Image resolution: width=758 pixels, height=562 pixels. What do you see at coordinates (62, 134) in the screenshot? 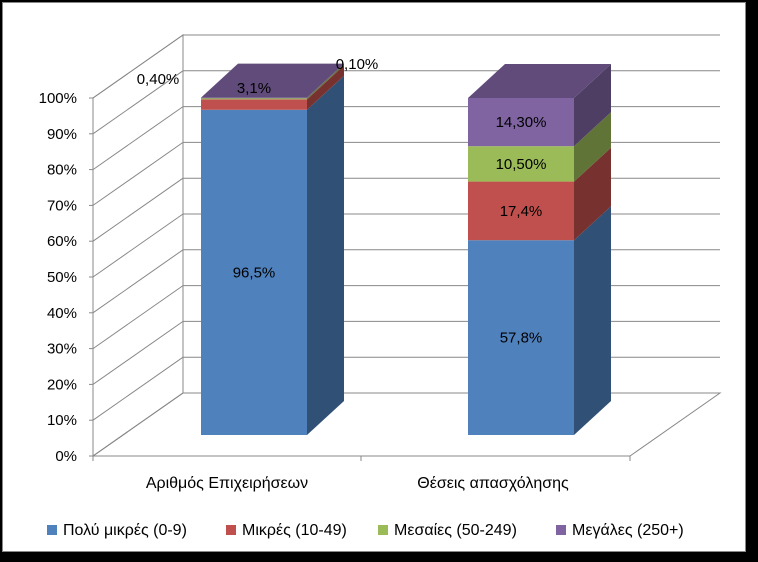
I see `y-tick-label: 90%` at bounding box center [62, 134].